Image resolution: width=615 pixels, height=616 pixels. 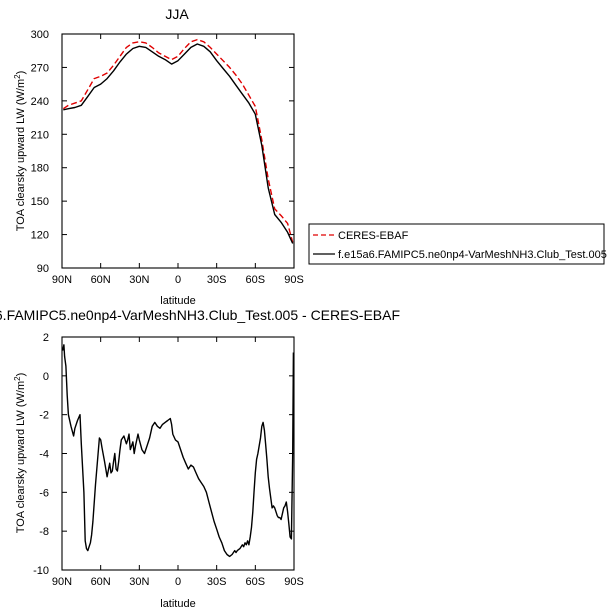 I want to click on top-series-lines, so click(x=178, y=141).